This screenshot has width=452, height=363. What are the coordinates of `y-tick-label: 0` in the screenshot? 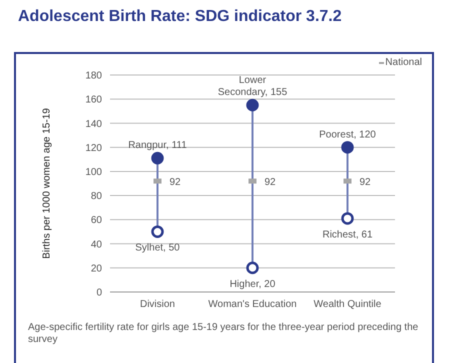 It's located at (99, 293).